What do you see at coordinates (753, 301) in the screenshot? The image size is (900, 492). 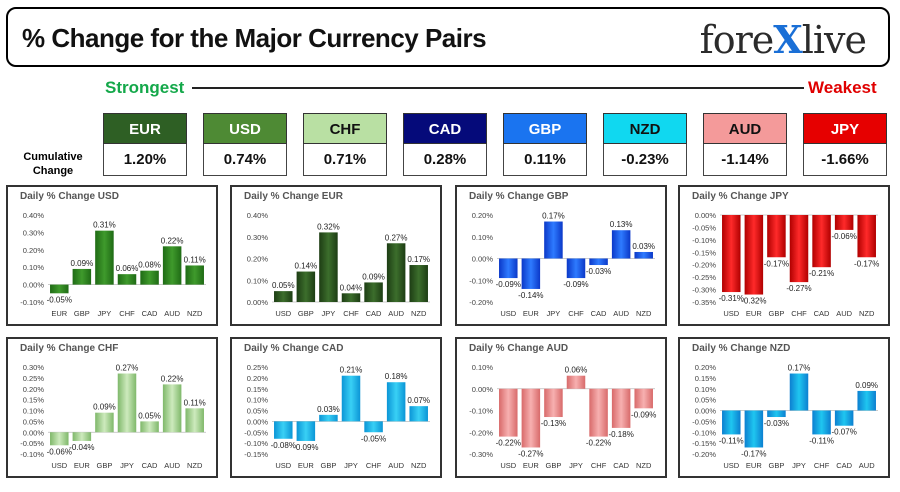 I see `data-label: -0.32%` at bounding box center [753, 301].